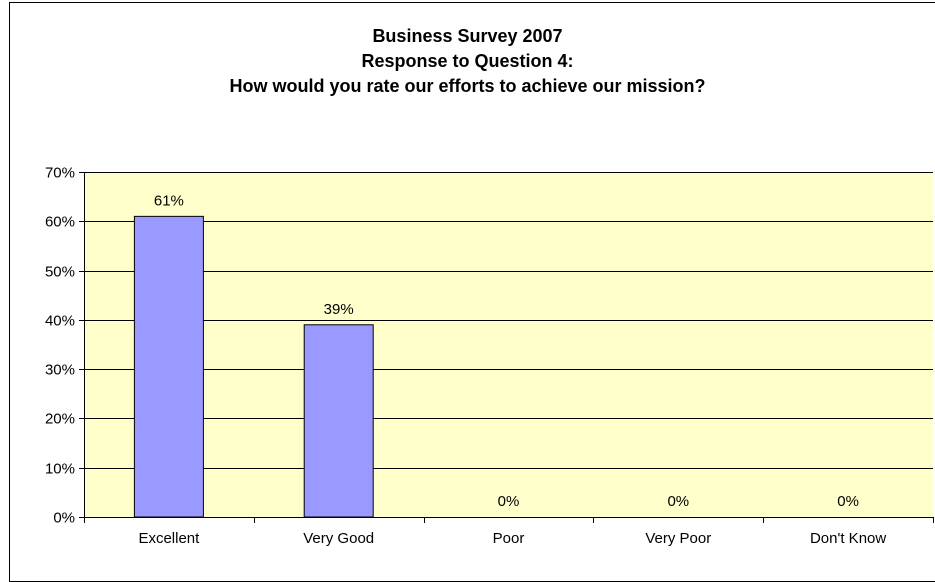 Image resolution: width=935 pixels, height=582 pixels. What do you see at coordinates (339, 309) in the screenshot?
I see `data-label: 39%` at bounding box center [339, 309].